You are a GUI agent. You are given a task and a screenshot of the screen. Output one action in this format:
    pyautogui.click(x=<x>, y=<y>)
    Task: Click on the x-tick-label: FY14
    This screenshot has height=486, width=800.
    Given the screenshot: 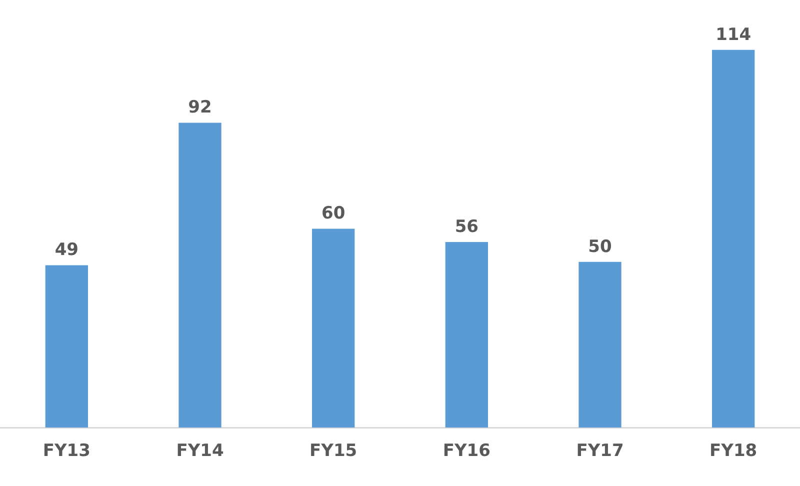 What is the action you would take?
    pyautogui.click(x=200, y=451)
    